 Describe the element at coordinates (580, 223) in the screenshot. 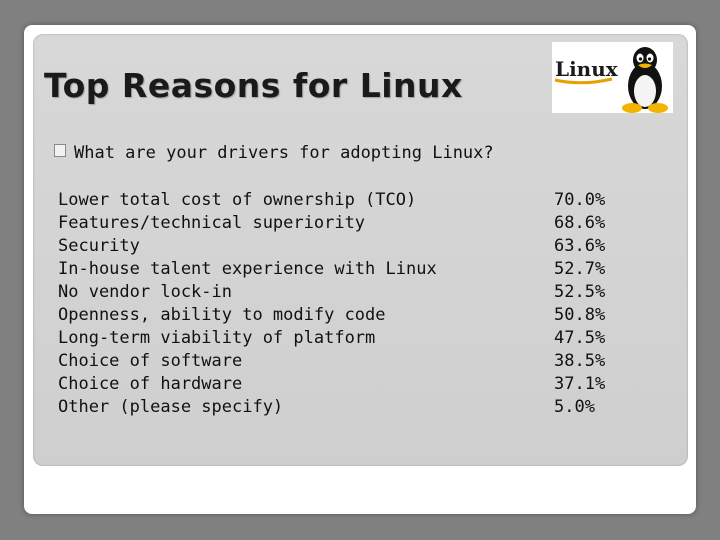

I see `reason-percent: 68.6%` at that location.